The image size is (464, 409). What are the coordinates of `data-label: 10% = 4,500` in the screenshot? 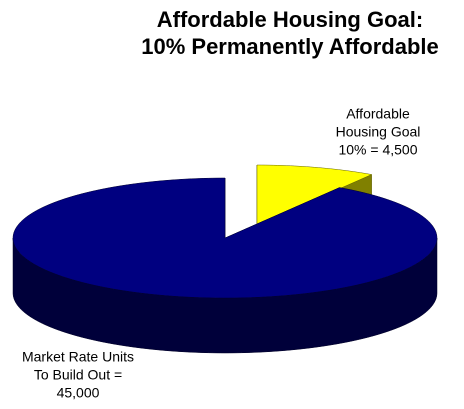 It's located at (377, 150).